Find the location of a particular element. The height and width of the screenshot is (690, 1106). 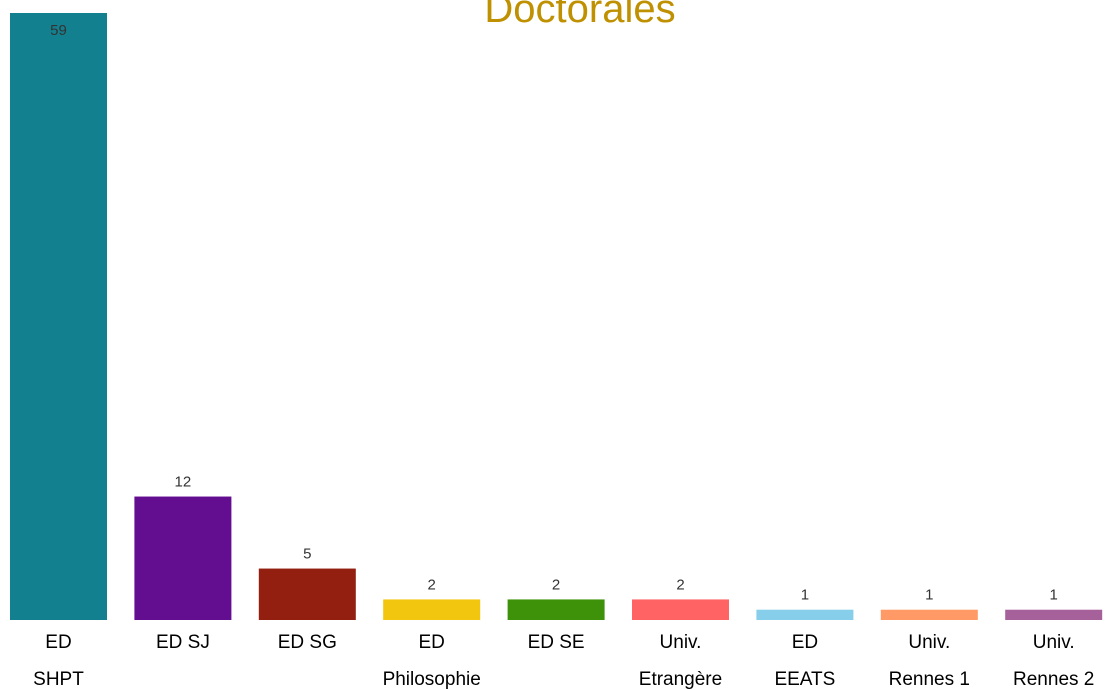

x-tick-label: Rennes 2 is located at coordinates (1053, 679).